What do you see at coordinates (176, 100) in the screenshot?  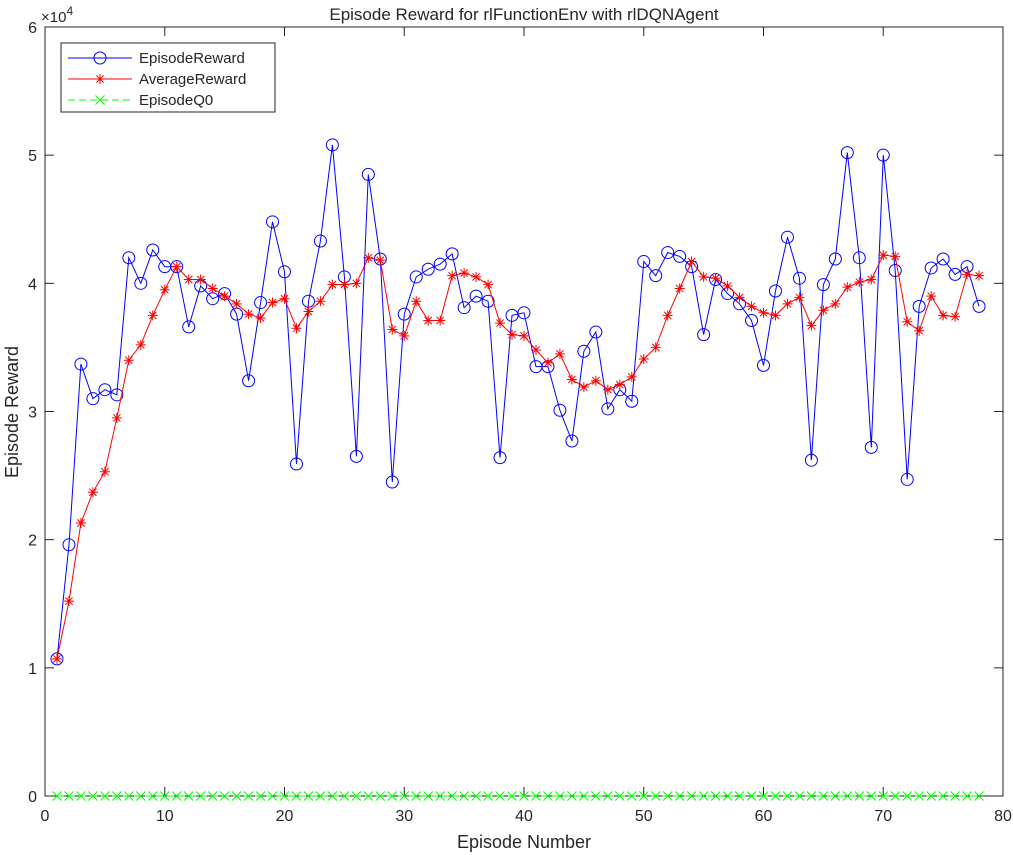 I see `legend-label: EpisodeQ0` at bounding box center [176, 100].